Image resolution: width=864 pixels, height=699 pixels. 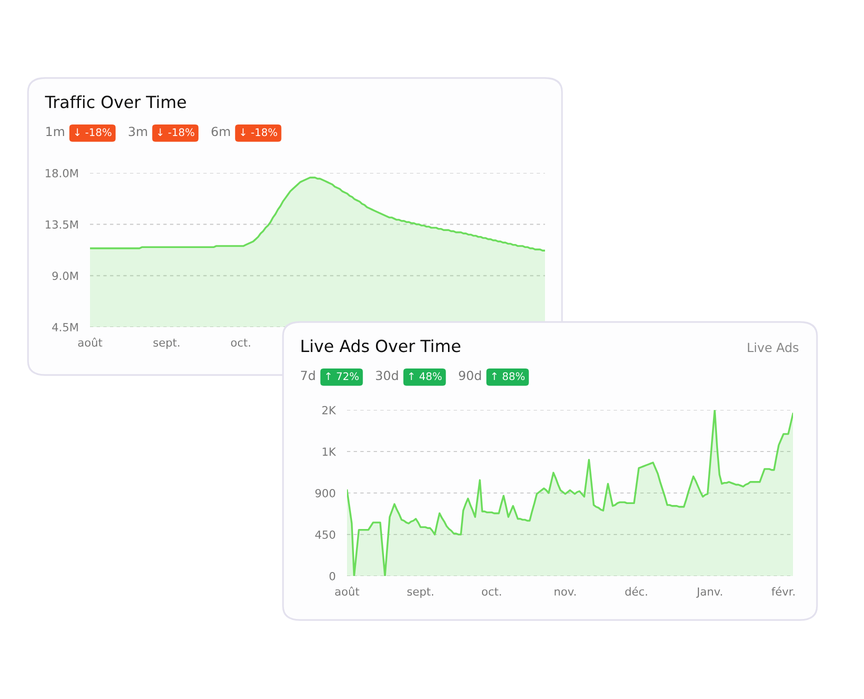 What do you see at coordinates (62, 224) in the screenshot?
I see `y-tick-label: 13.5M` at bounding box center [62, 224].